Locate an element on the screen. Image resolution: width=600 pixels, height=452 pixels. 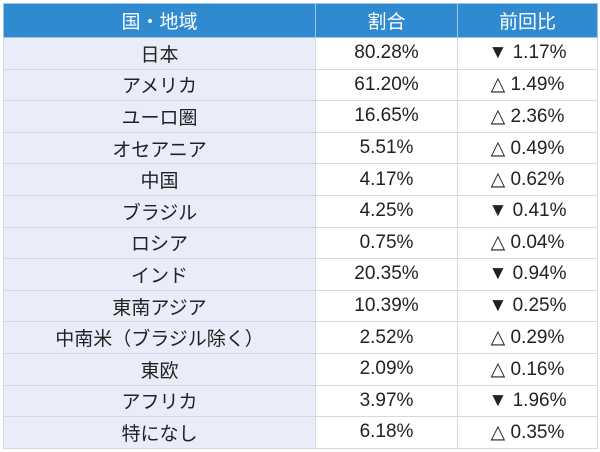
header-share: 割合 is located at coordinates (386, 20).